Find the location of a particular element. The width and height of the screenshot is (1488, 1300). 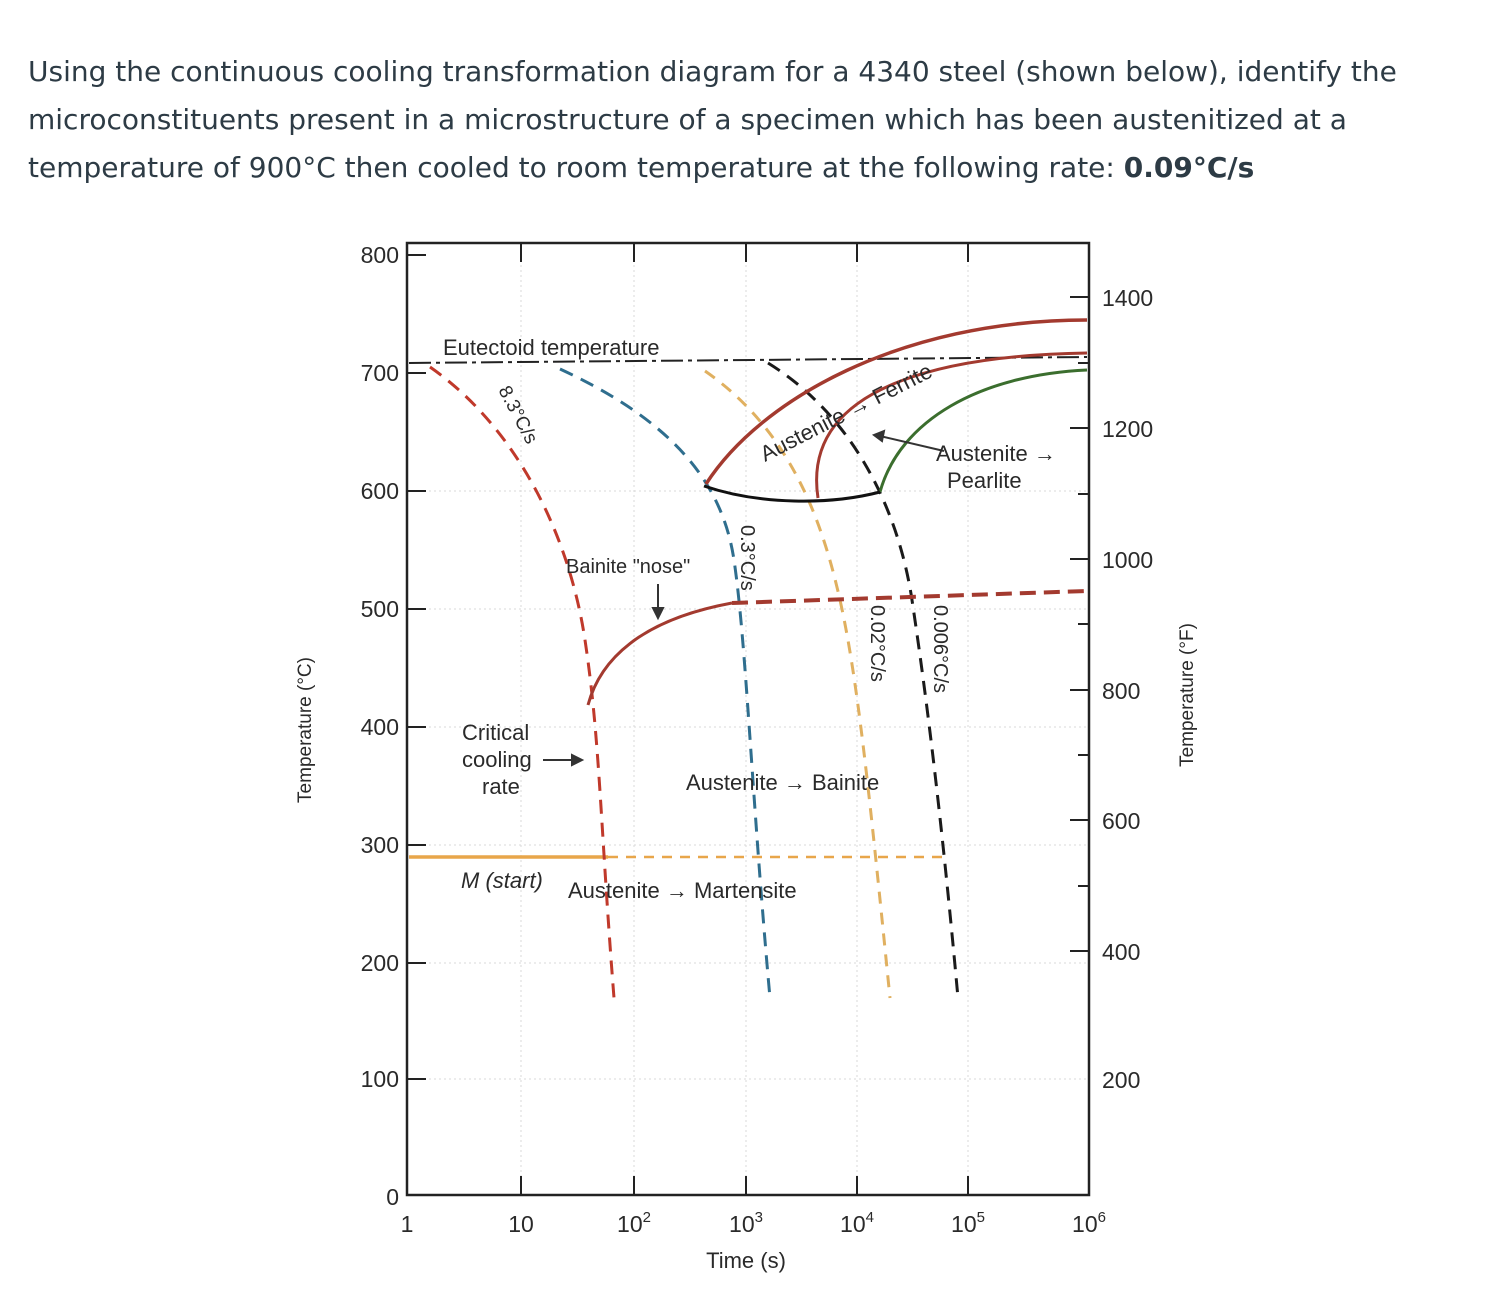

critical-cooling-rate-label-1: Critical is located at coordinates (495, 732).